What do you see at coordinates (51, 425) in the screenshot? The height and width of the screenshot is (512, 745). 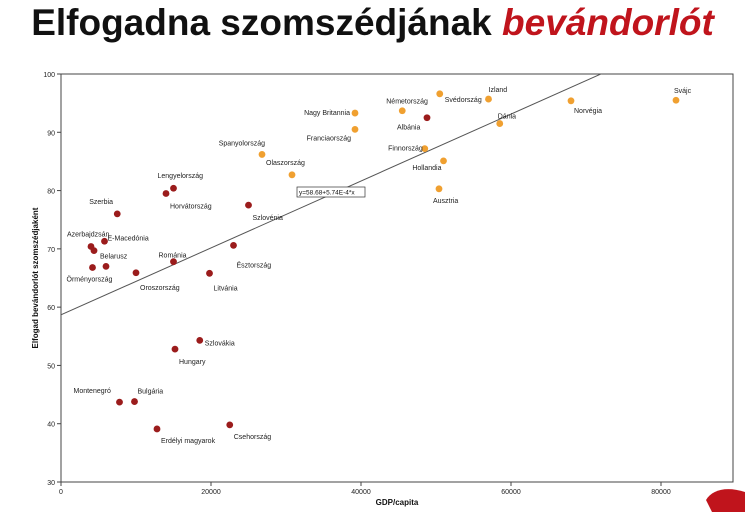 I see `y-tick-label: 40` at bounding box center [51, 425].